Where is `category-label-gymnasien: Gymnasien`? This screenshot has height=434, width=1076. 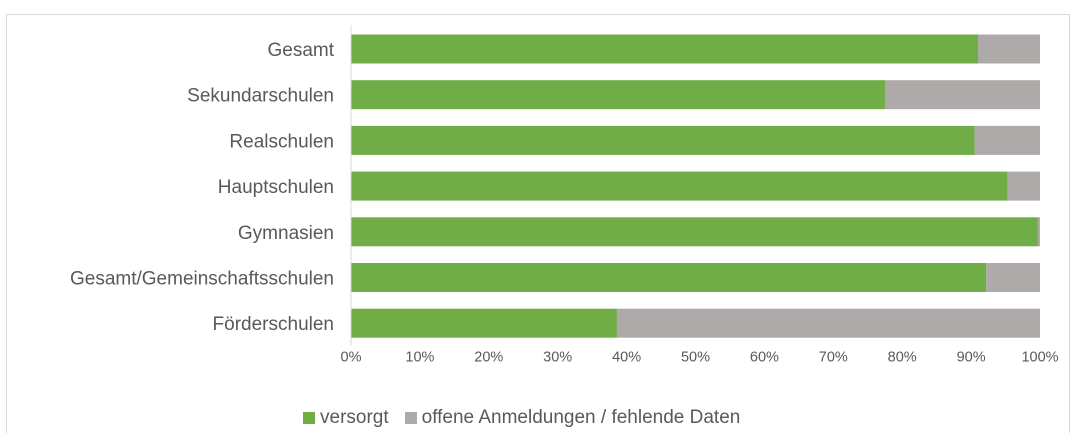
category-label-gymnasien: Gymnasien is located at coordinates (286, 233).